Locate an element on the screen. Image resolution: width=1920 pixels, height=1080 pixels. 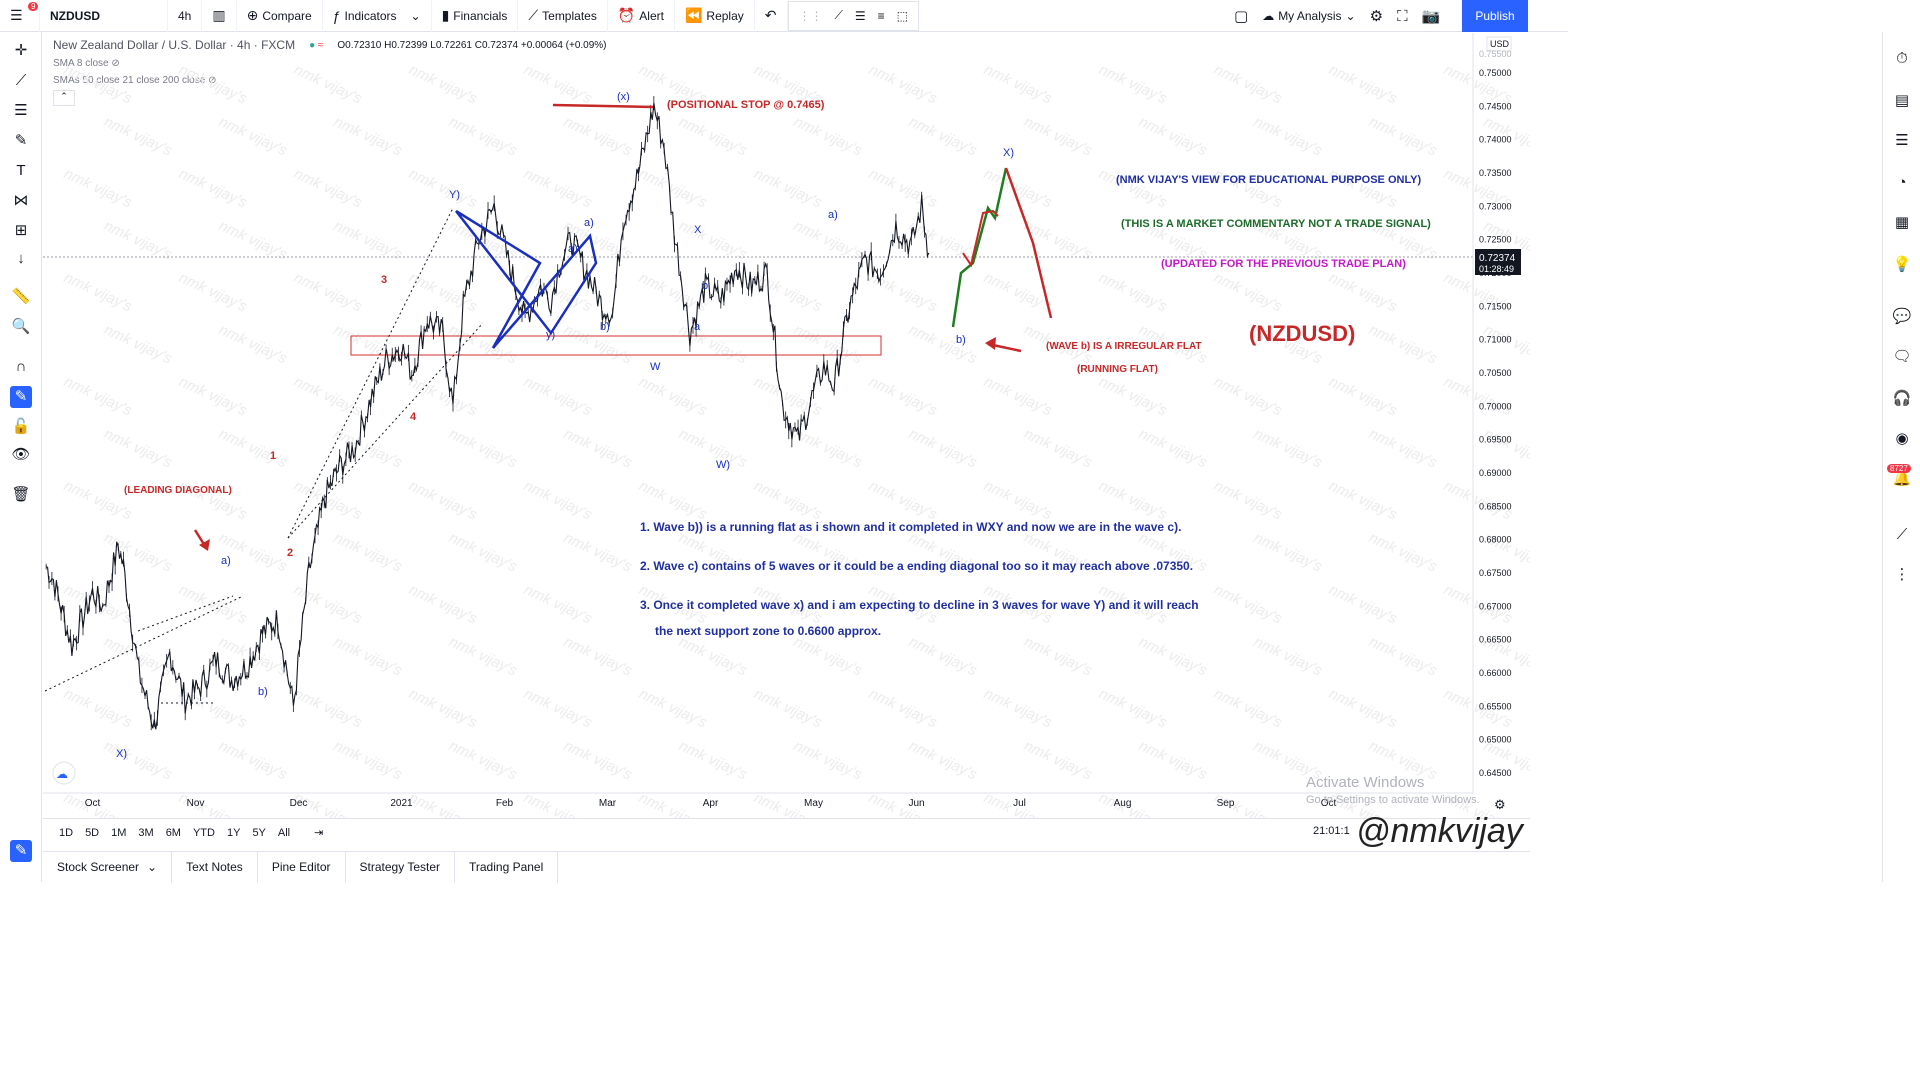
range-bar: 1D 5D 1M 3M 6M YTD 1Y 5Y All ⇥ is located at coordinates (786, 832).